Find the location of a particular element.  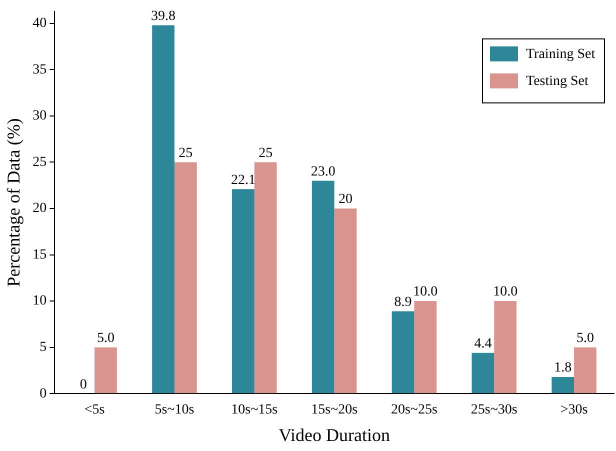

data-label: 39.8 is located at coordinates (163, 16).